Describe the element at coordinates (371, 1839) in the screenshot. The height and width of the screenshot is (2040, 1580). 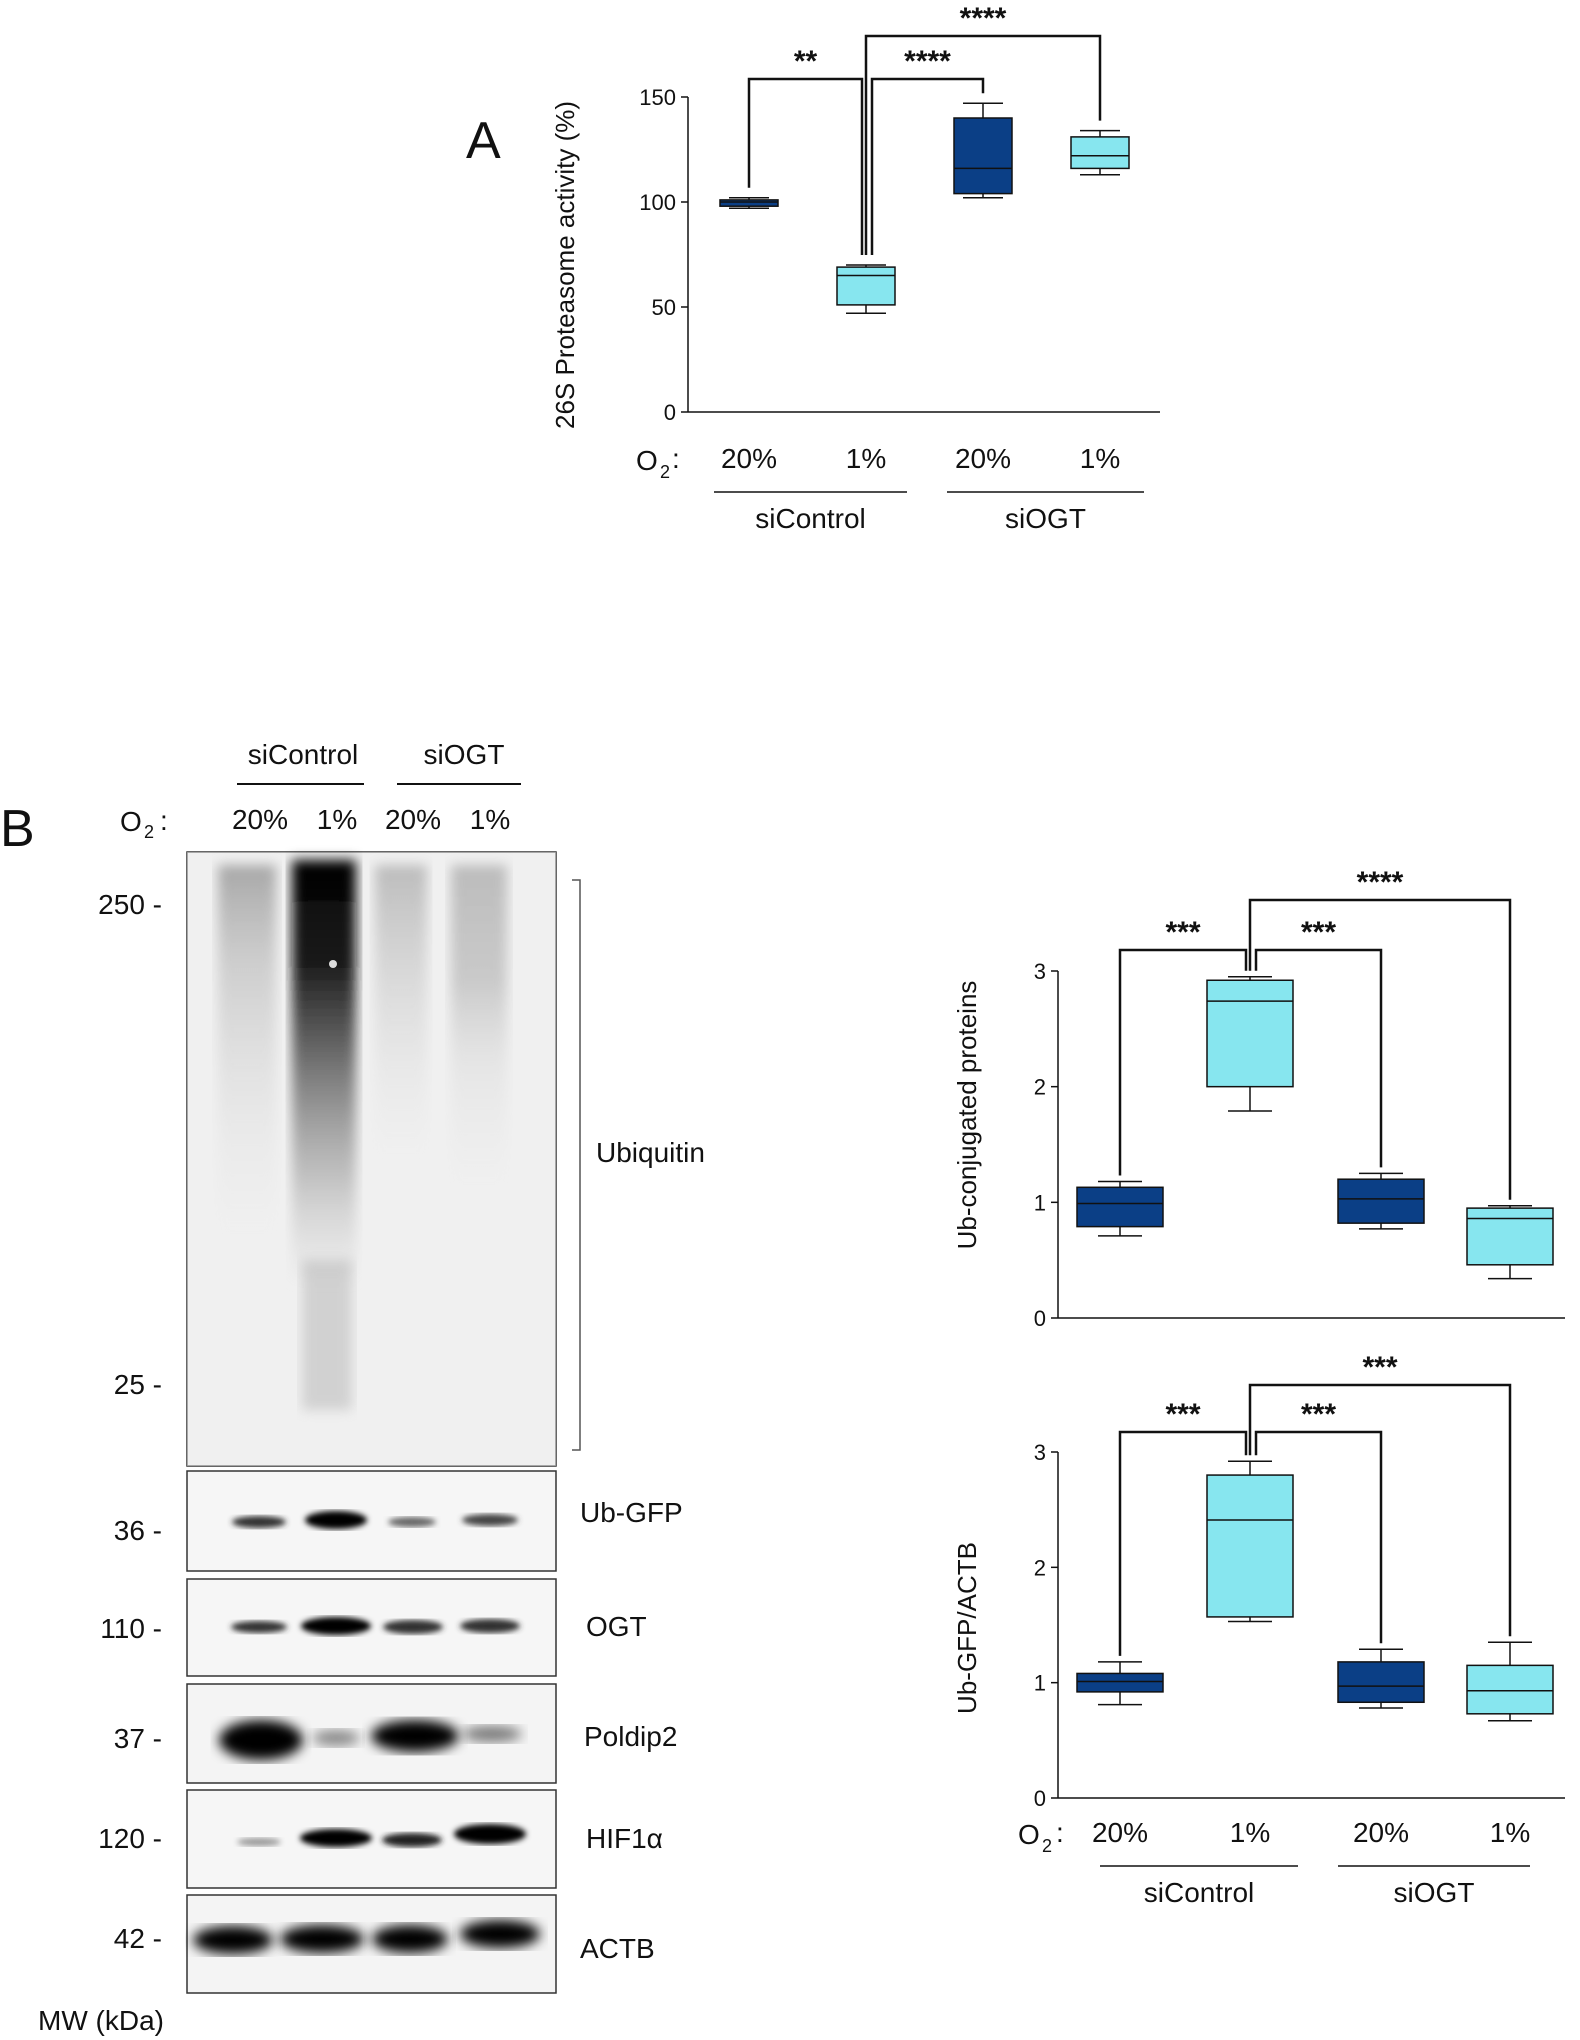
I see `blot-hif1a` at that location.